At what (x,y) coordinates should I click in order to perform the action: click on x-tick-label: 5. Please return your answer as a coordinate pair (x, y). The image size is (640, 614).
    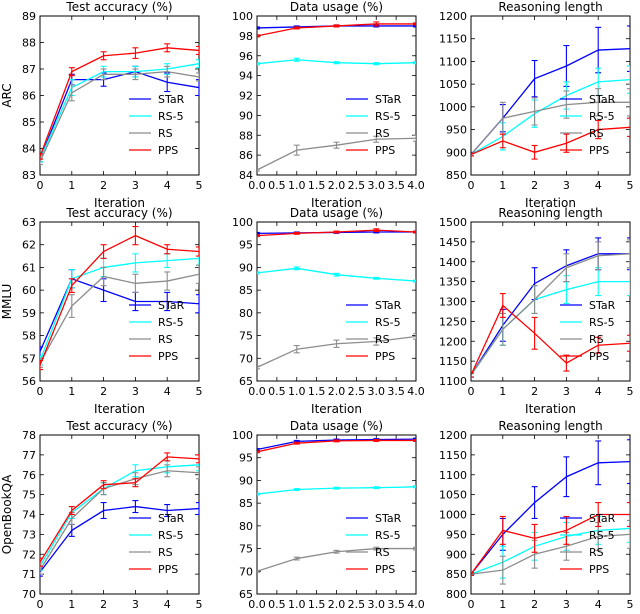
    Looking at the image, I should click on (630, 604).